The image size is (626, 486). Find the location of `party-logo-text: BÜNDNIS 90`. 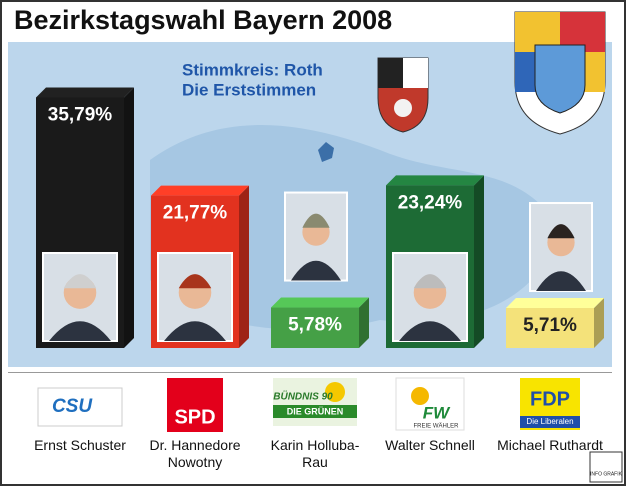

party-logo-text: BÜNDNIS 90 is located at coordinates (303, 396).